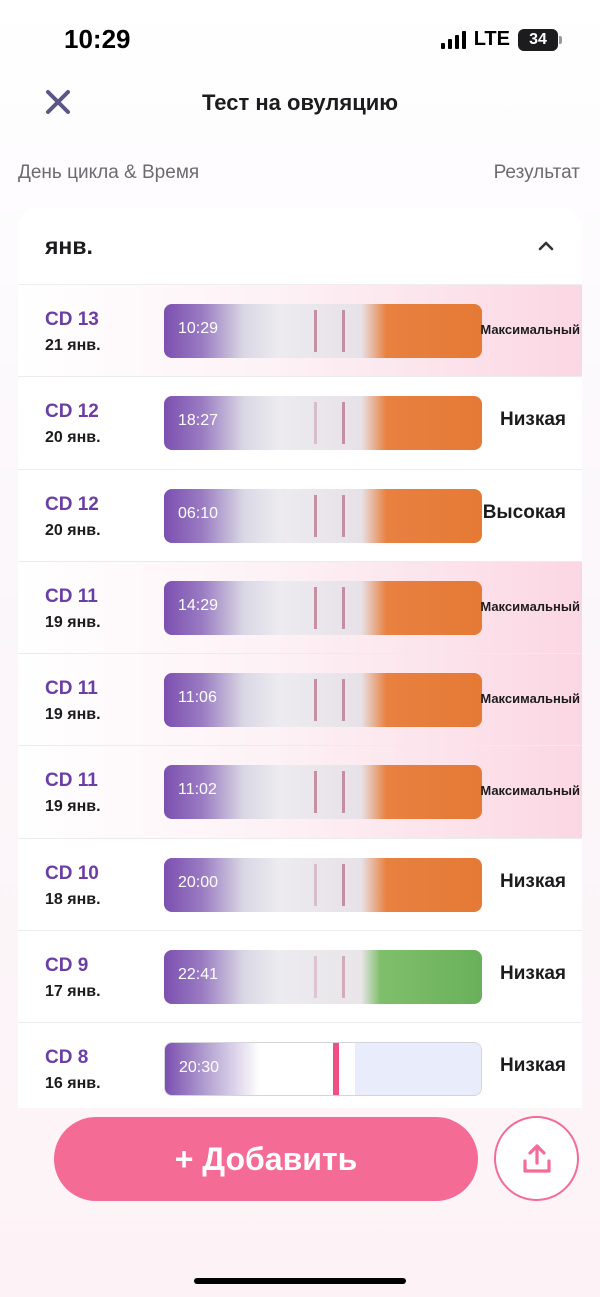 This screenshot has height=1297, width=600. What do you see at coordinates (536, 172) in the screenshot?
I see `column-header-result: Результат` at bounding box center [536, 172].